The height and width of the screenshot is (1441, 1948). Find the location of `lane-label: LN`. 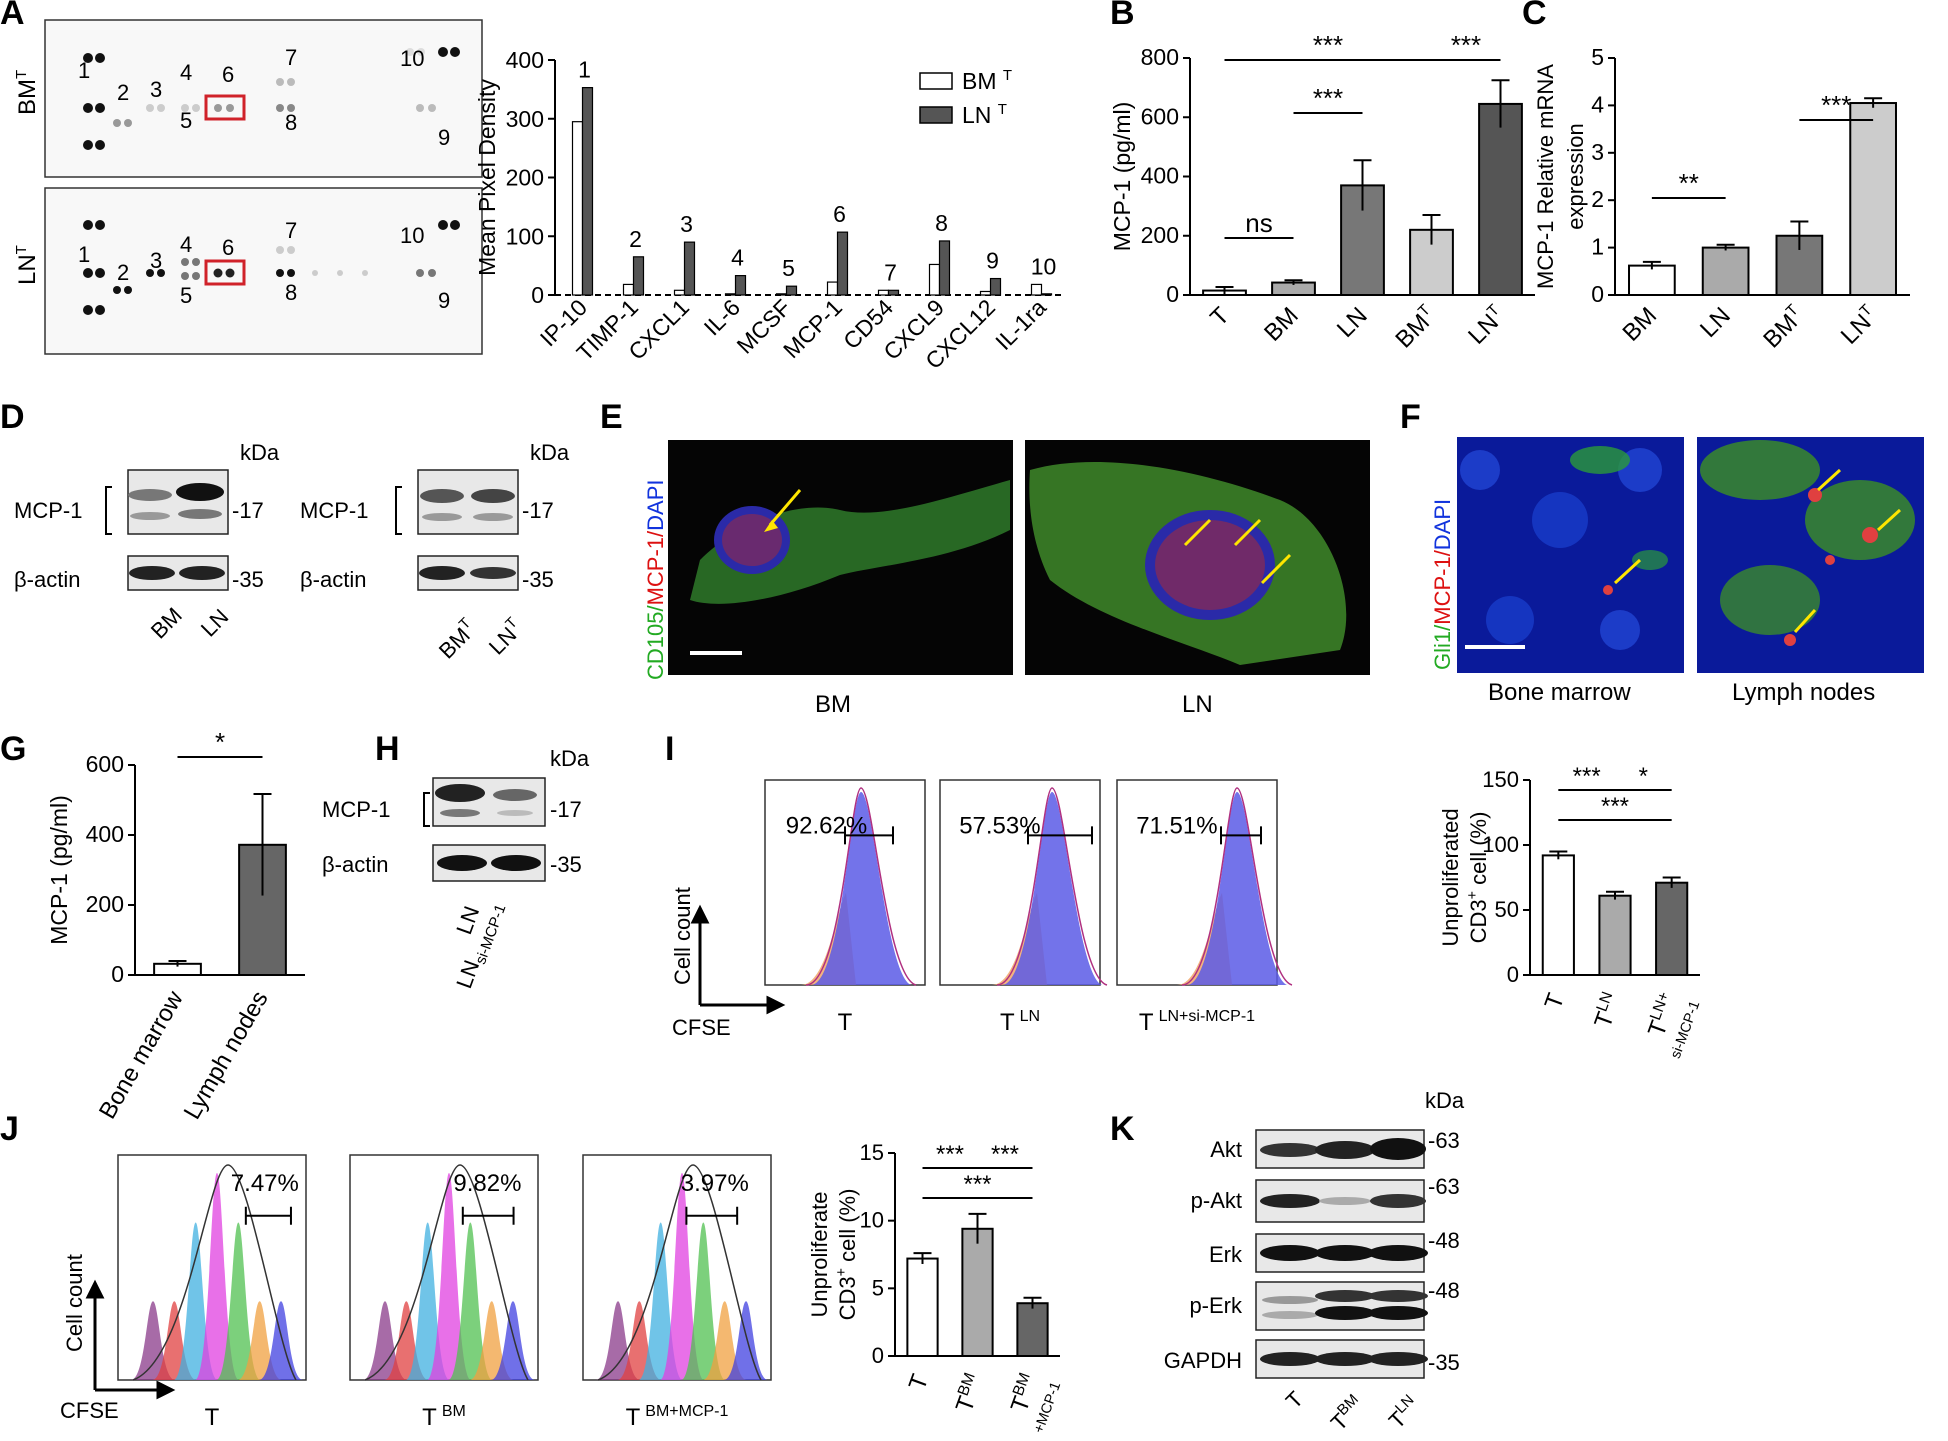

lane-label: LN is located at coordinates (467, 920).